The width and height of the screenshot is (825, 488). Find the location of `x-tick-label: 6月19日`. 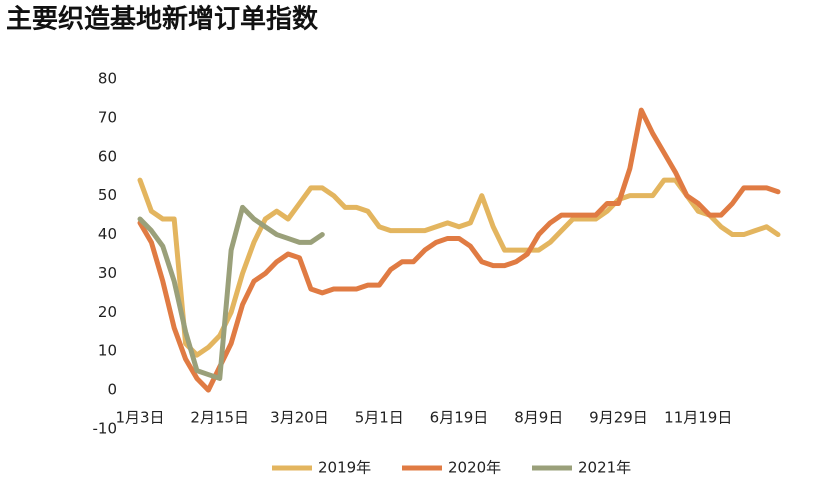

x-tick-label: 6月19日 is located at coordinates (459, 418).